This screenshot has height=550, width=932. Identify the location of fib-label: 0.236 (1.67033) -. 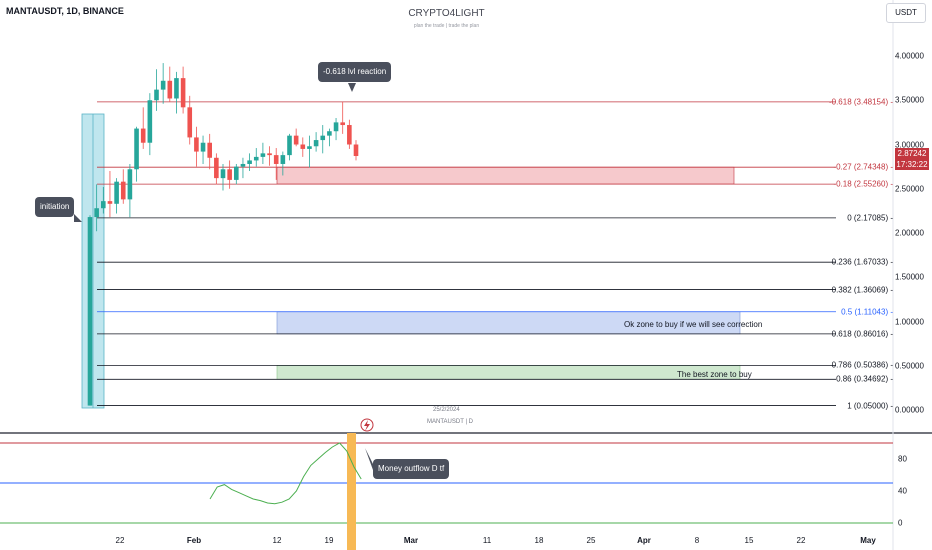
(862, 262).